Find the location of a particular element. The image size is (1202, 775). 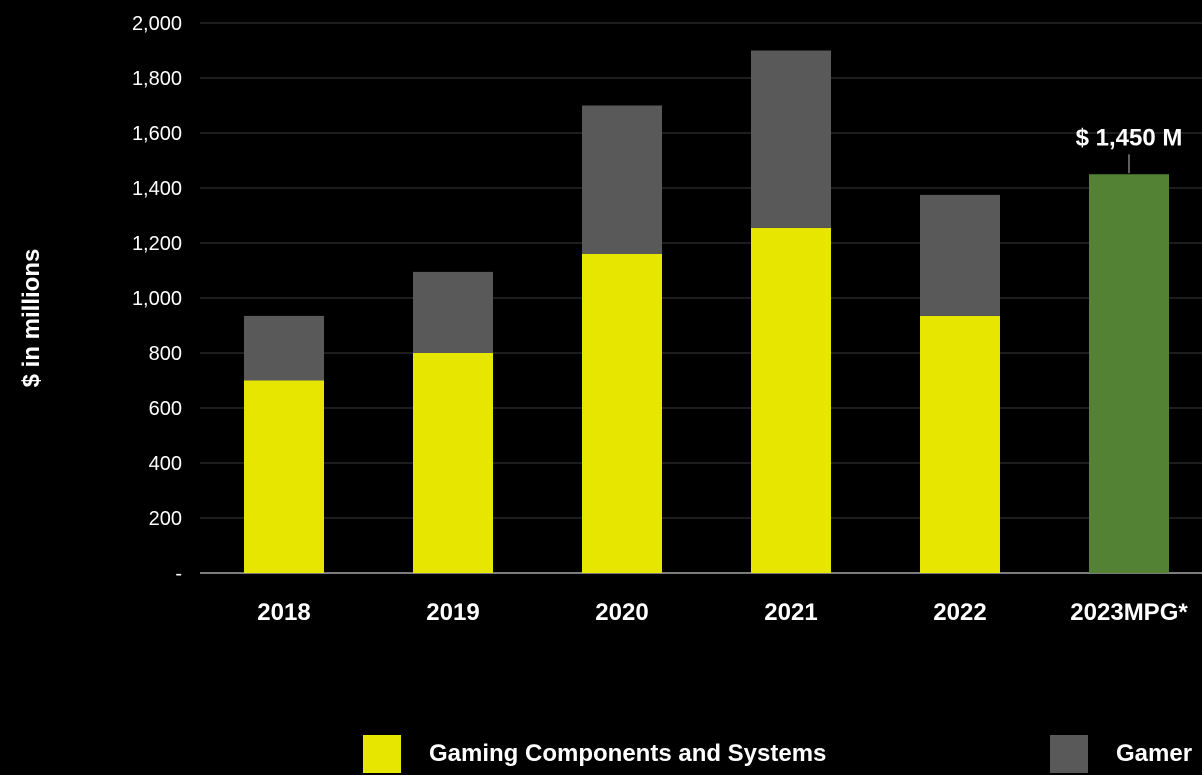

legend-label-gamer: Gamer is located at coordinates (1154, 753).